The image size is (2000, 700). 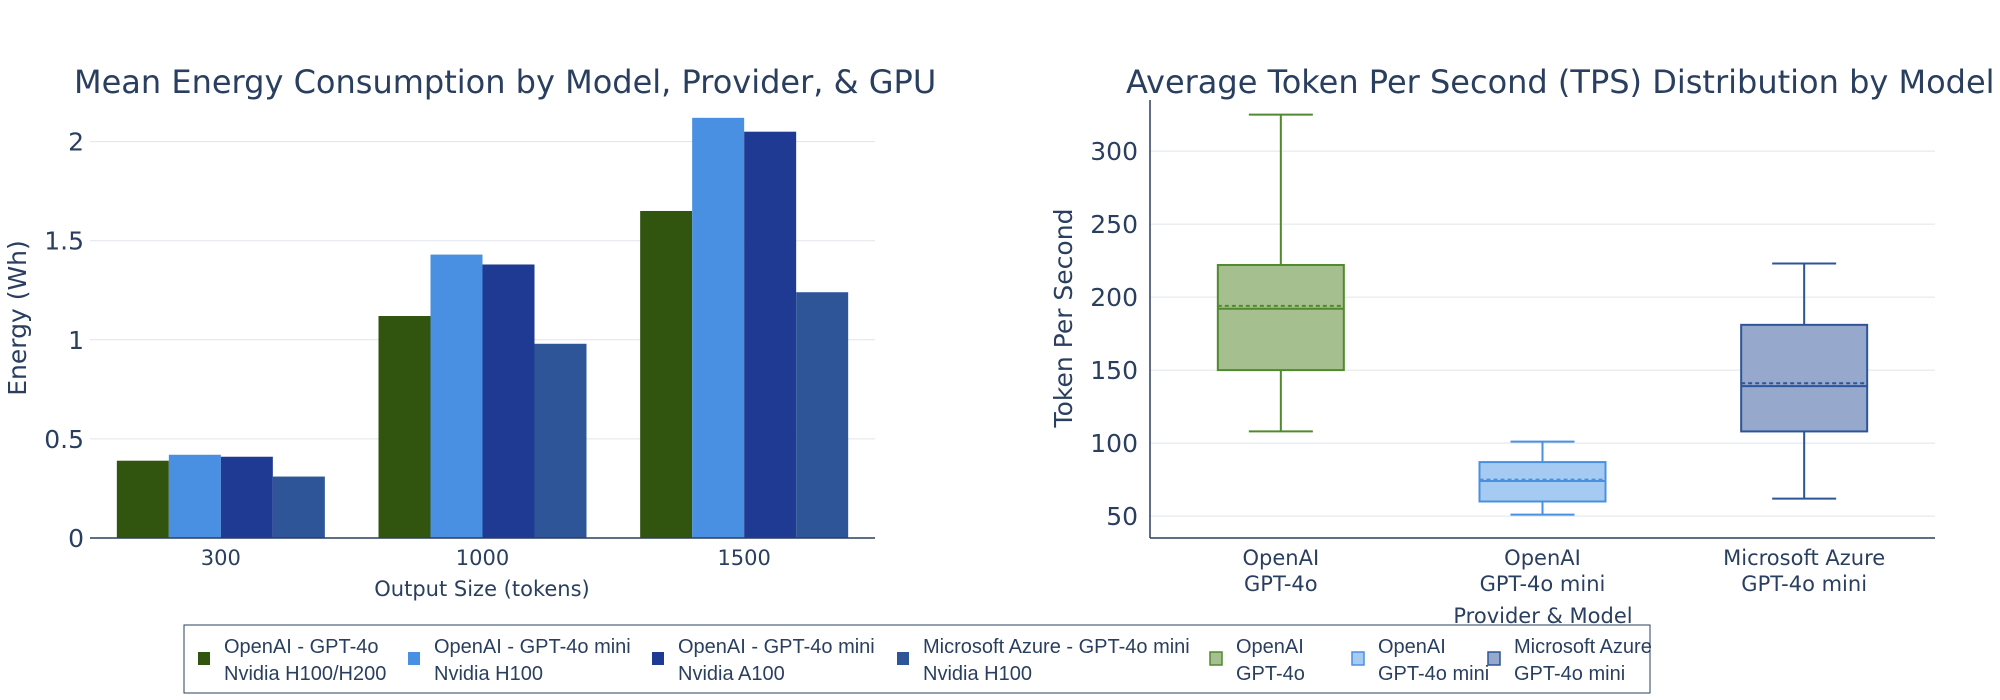 I want to click on box-chart-y-tick-label: 300, so click(x=1114, y=151).